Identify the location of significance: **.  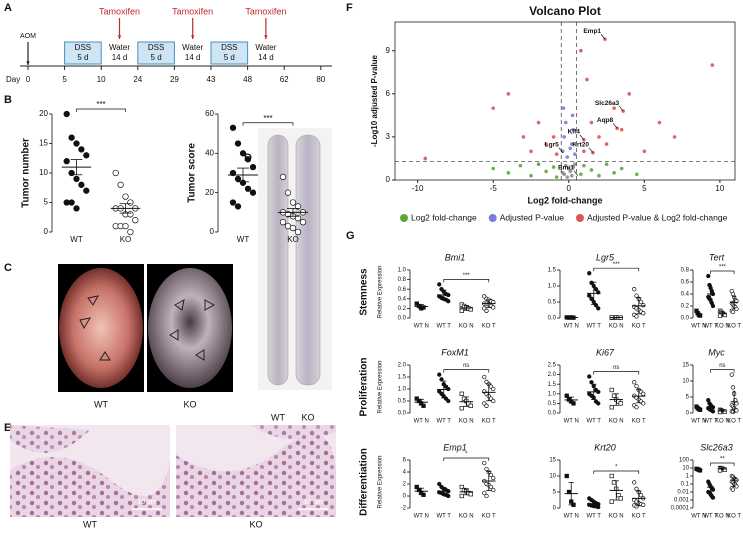
(722, 460).